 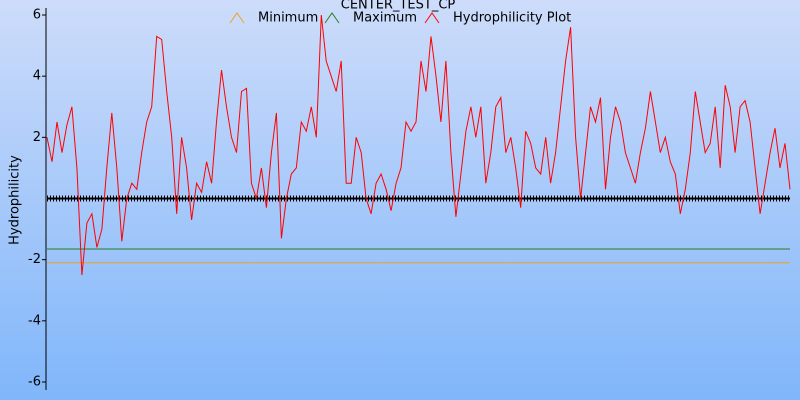 I want to click on legend-label: Minimum, so click(x=288, y=18).